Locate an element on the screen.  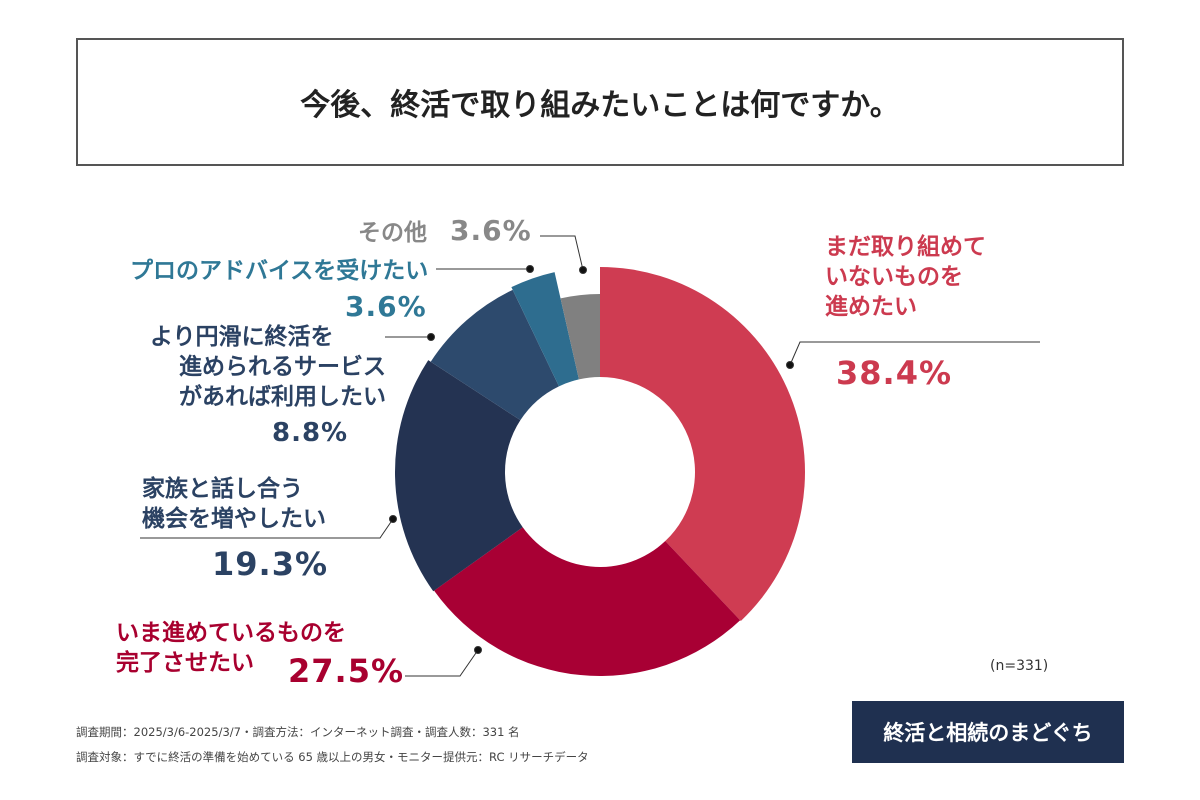
value-label: 38.4% is located at coordinates (894, 373).